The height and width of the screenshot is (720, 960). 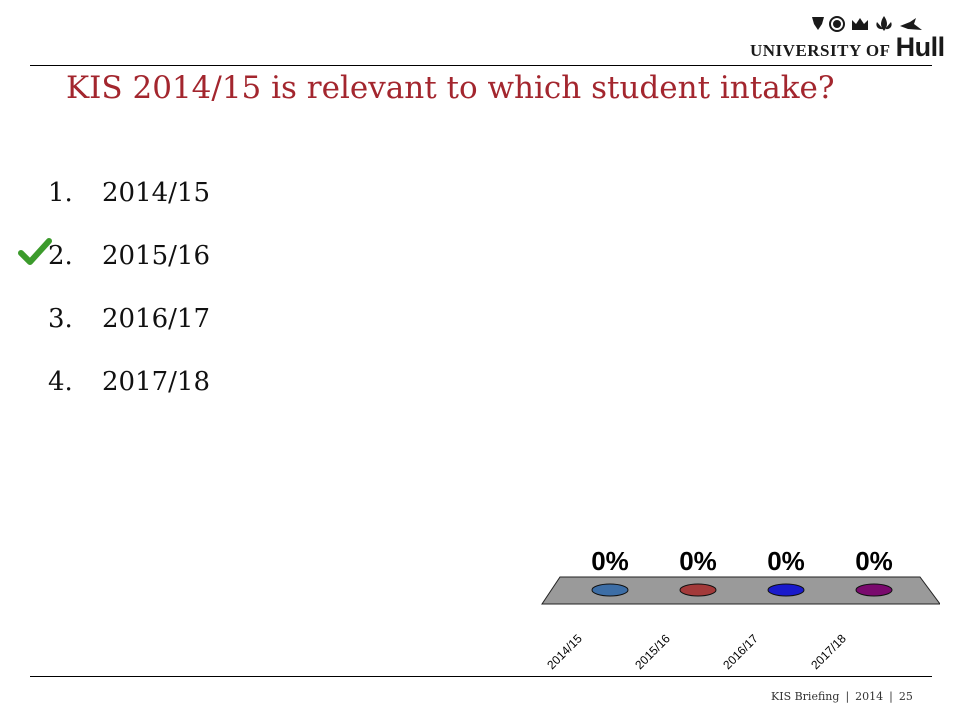 I want to click on crest-icon, so click(x=837, y=24).